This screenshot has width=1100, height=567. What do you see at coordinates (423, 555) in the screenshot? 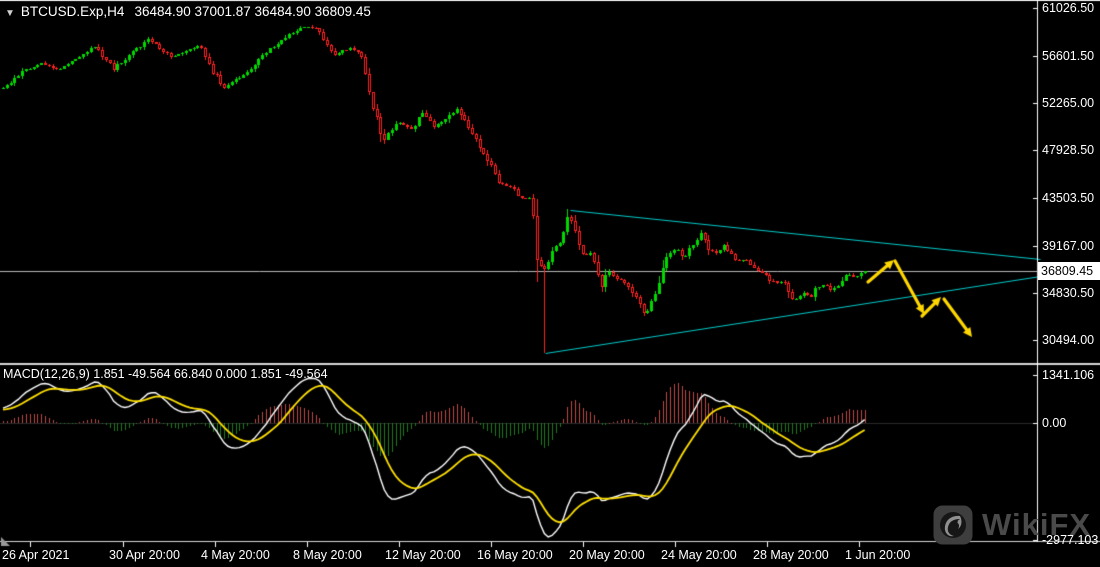
I see `time-axis-label: 12 May 20:00` at bounding box center [423, 555].